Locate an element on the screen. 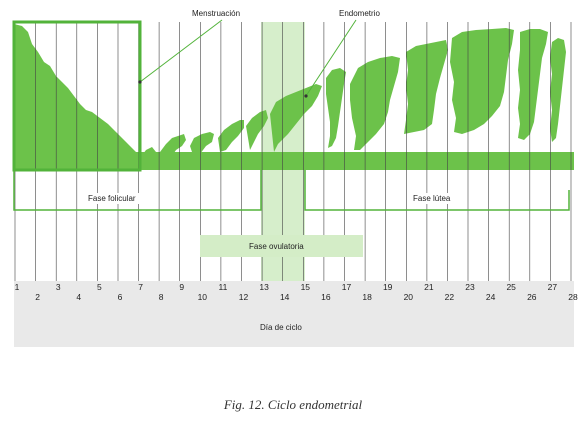 This screenshot has width=586, height=424. ovulatory-phase-label: Fase ovulatoria is located at coordinates (276, 246).